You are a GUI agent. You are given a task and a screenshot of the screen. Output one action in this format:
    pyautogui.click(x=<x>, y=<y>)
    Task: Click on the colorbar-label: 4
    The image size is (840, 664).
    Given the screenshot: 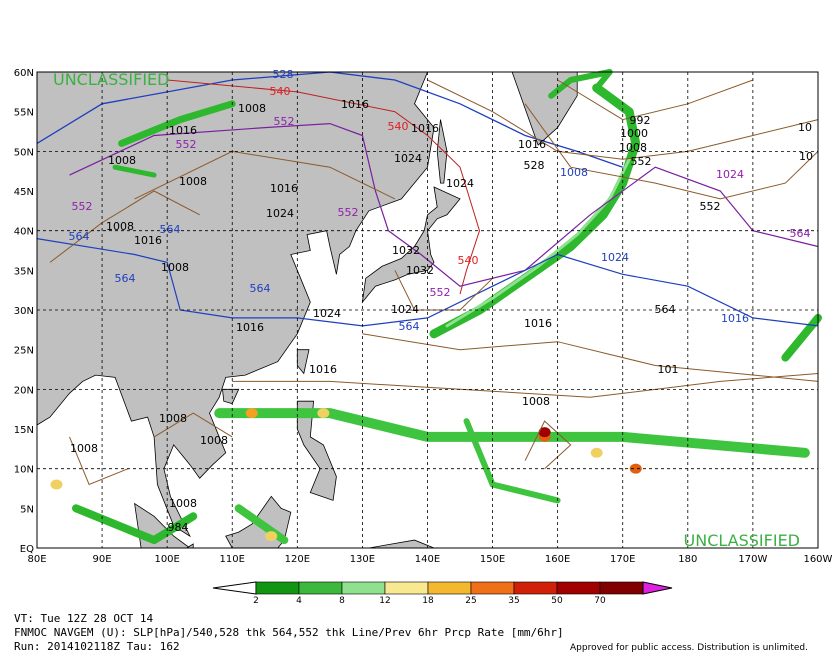 What is the action you would take?
    pyautogui.click(x=299, y=601)
    